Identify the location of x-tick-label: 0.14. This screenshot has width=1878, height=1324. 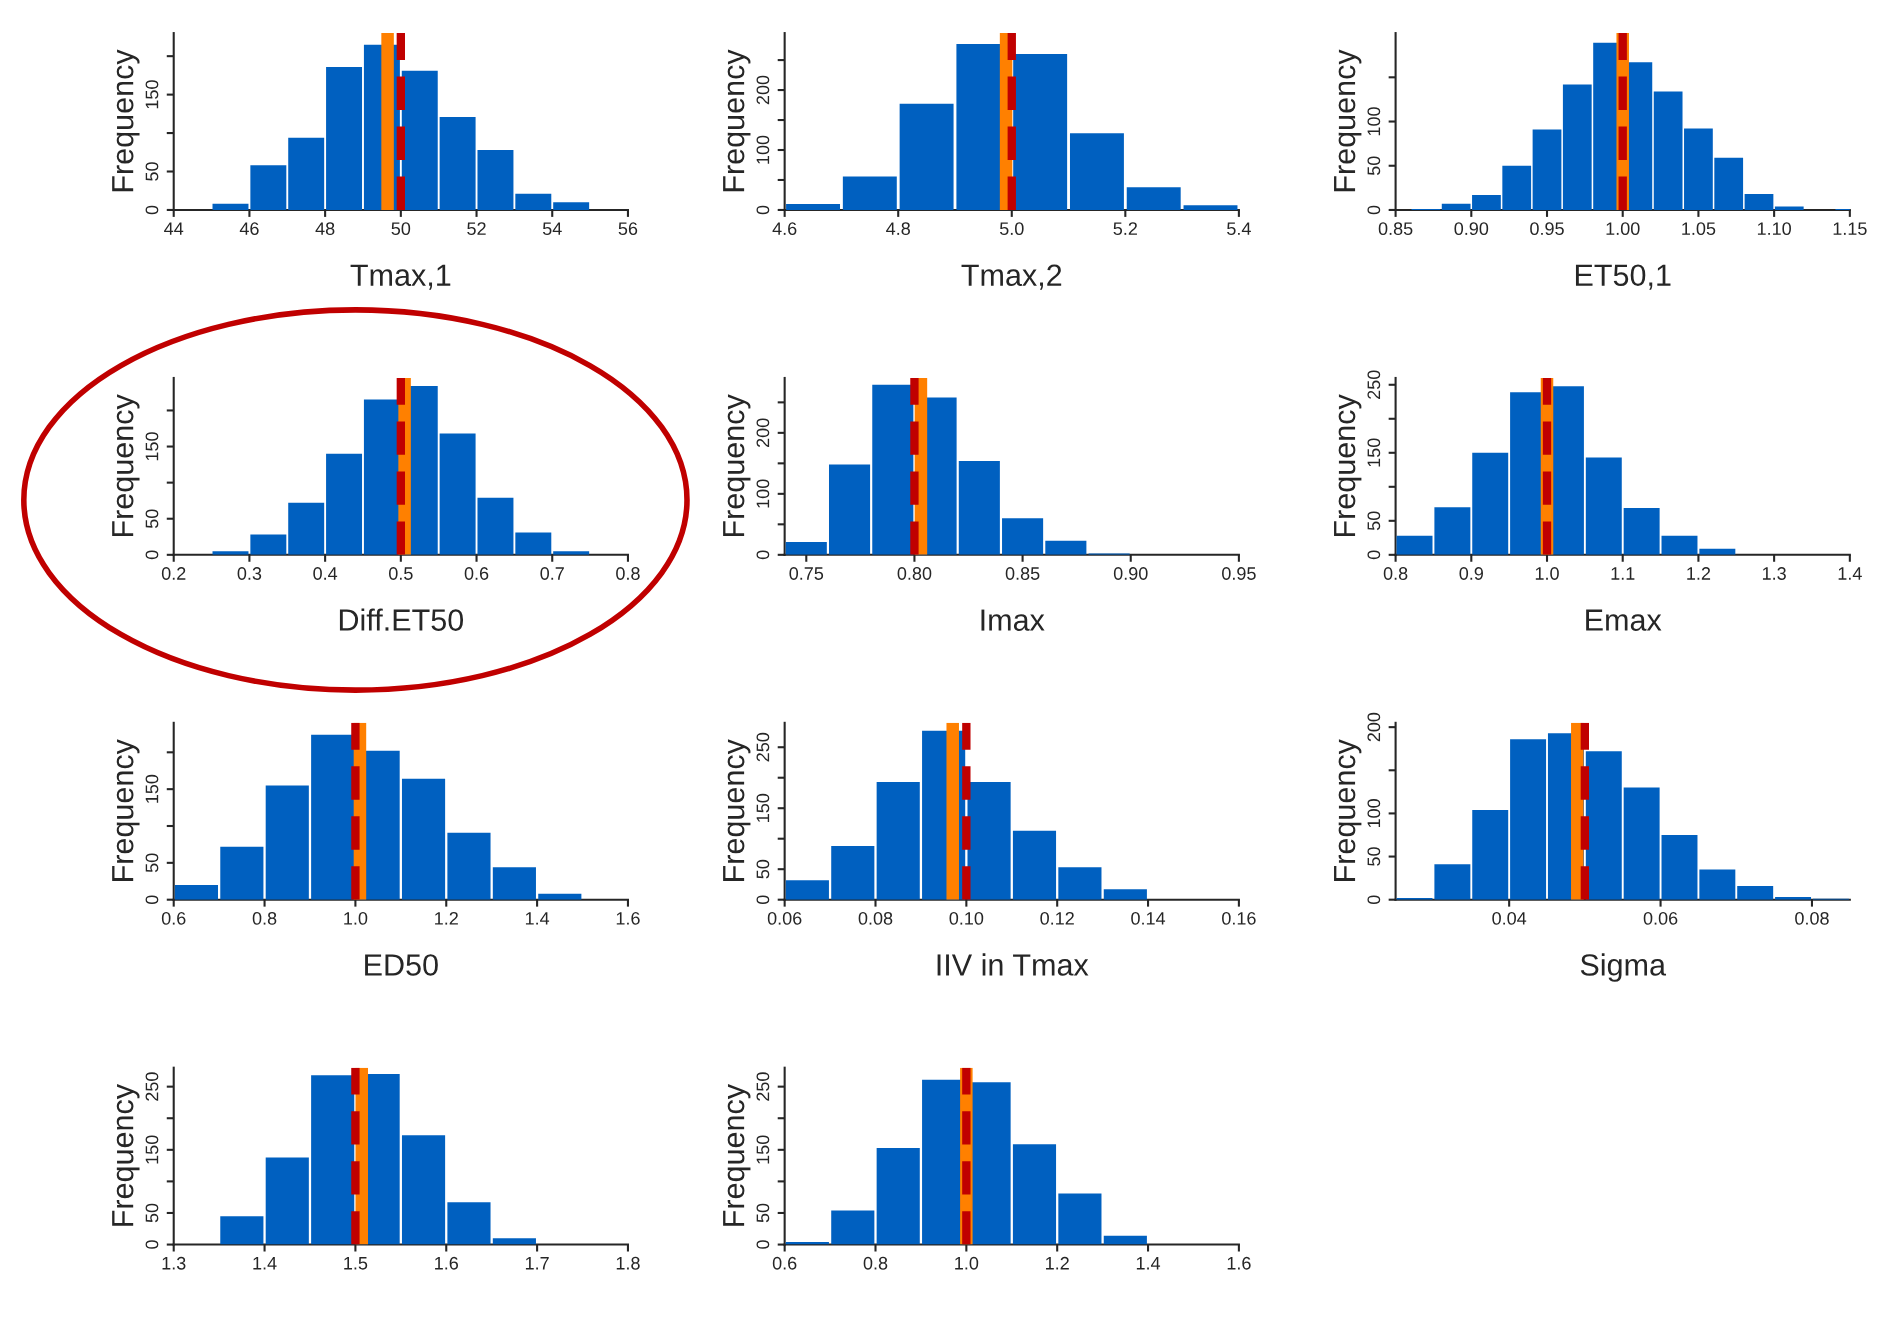
(1148, 918).